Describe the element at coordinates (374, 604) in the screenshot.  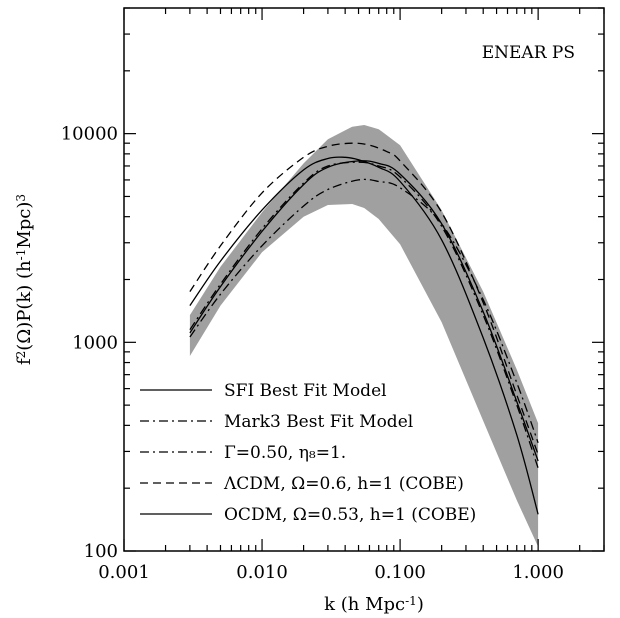
I see `x-axis-label: k (h Mpc-1)` at that location.